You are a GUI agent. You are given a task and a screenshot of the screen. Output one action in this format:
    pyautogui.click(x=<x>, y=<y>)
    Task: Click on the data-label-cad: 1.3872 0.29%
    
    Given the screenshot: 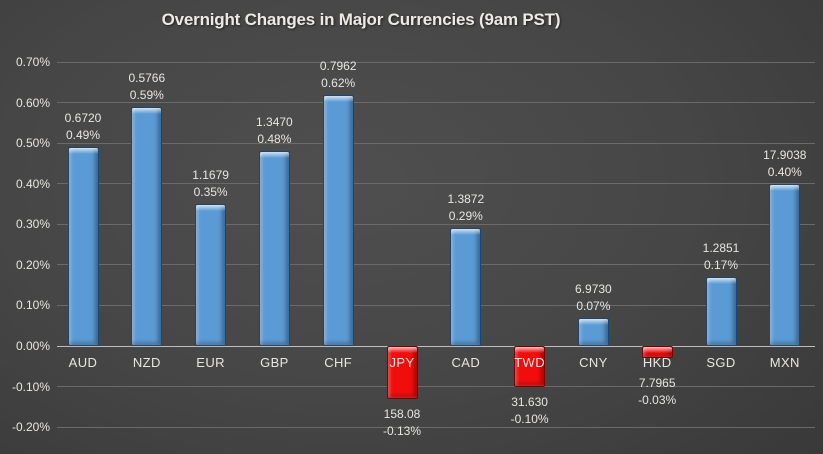 What is the action you would take?
    pyautogui.click(x=466, y=208)
    